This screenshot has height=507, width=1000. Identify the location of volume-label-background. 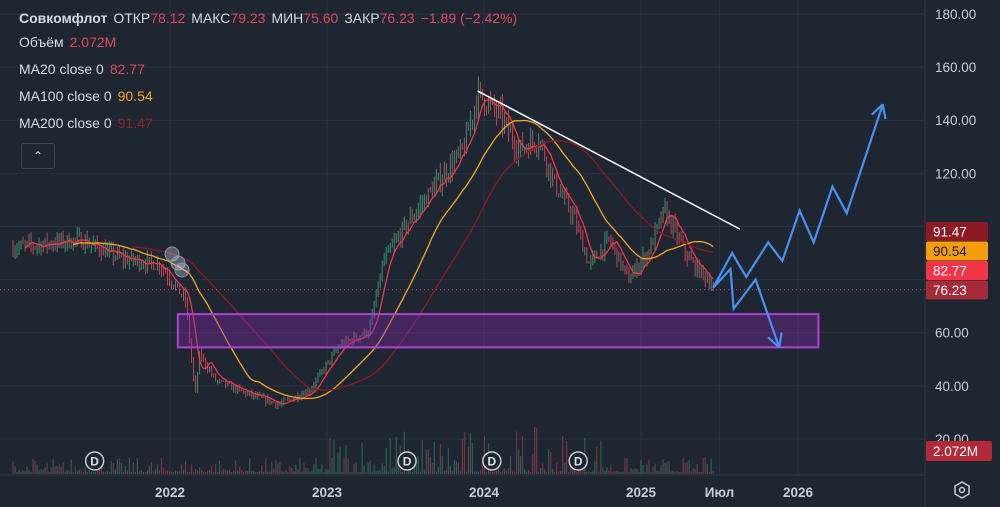
(959, 451).